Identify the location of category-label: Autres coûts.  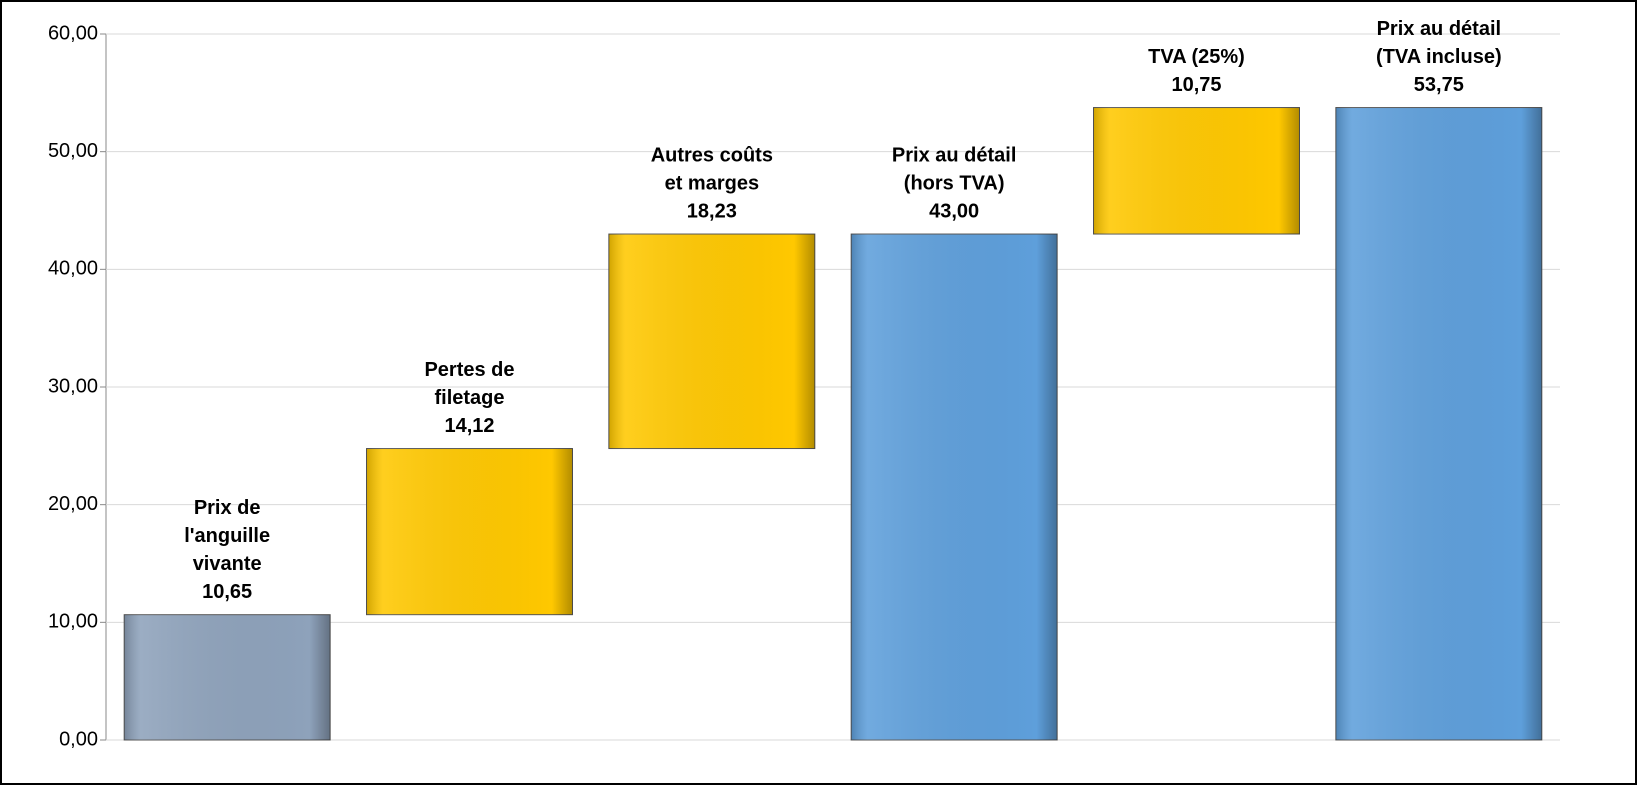
(712, 155).